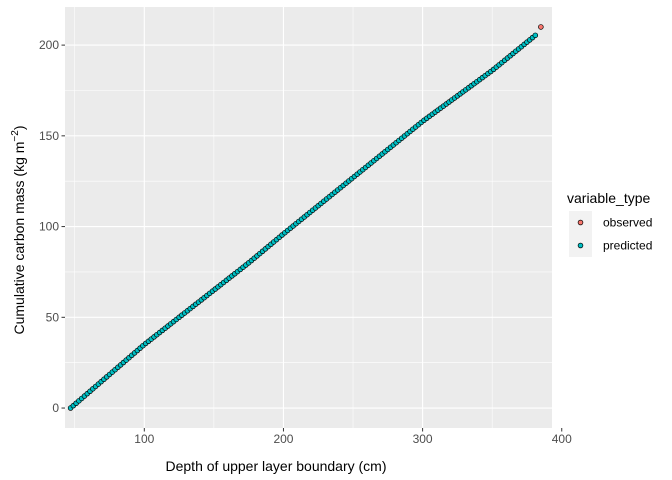 The height and width of the screenshot is (480, 672). Describe the element at coordinates (580, 245) in the screenshot. I see `legend-swatch-predicted` at that location.